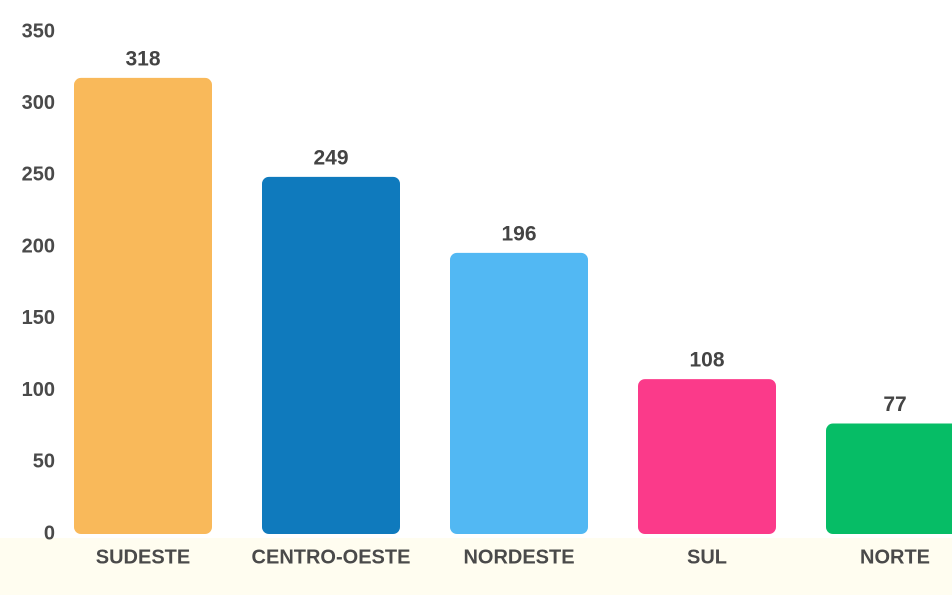 The width and height of the screenshot is (952, 595). What do you see at coordinates (38, 175) in the screenshot?
I see `y-tick-label: 250` at bounding box center [38, 175].